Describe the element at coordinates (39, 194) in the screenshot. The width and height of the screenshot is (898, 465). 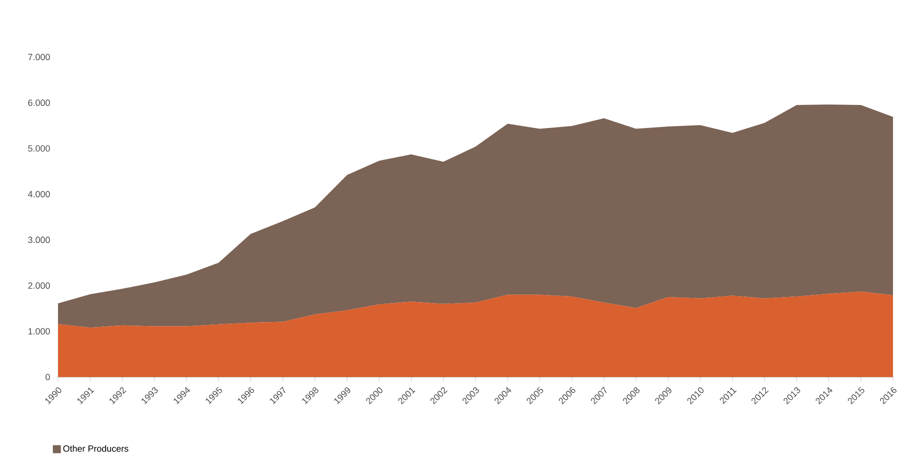
I see `y-tick-label: 4.000` at that location.